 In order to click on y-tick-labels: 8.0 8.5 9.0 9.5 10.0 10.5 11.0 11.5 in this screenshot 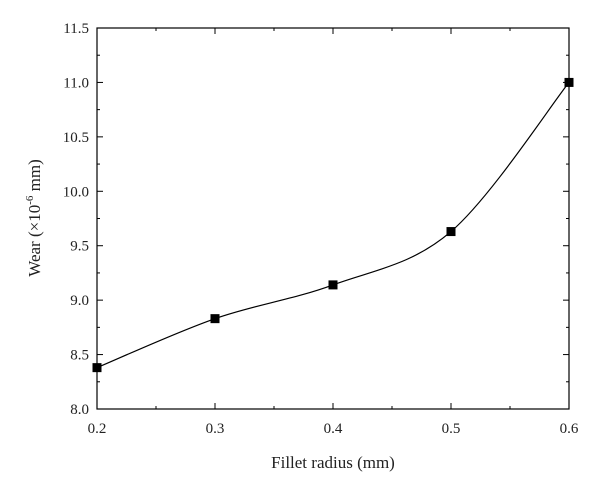, I will do `click(76, 219)`.